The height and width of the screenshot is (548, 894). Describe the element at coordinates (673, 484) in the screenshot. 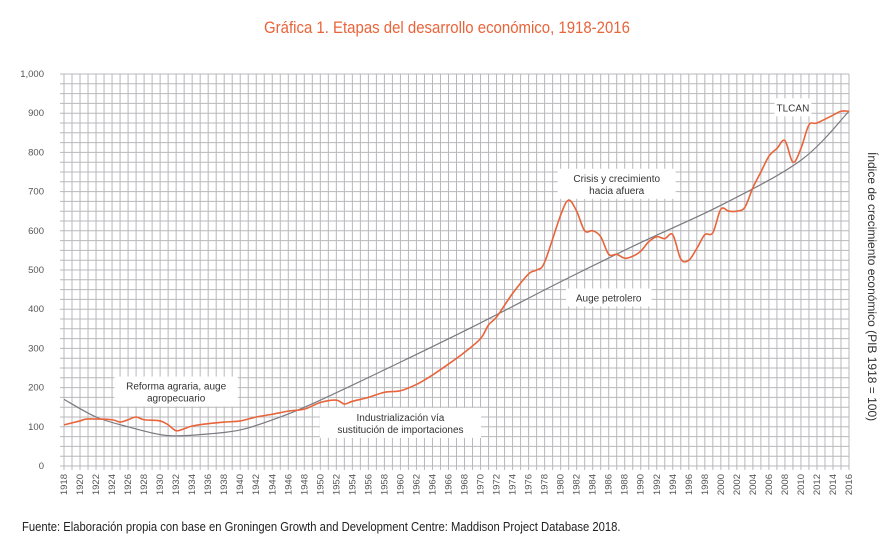

I see `x-tick-label: 1994` at that location.